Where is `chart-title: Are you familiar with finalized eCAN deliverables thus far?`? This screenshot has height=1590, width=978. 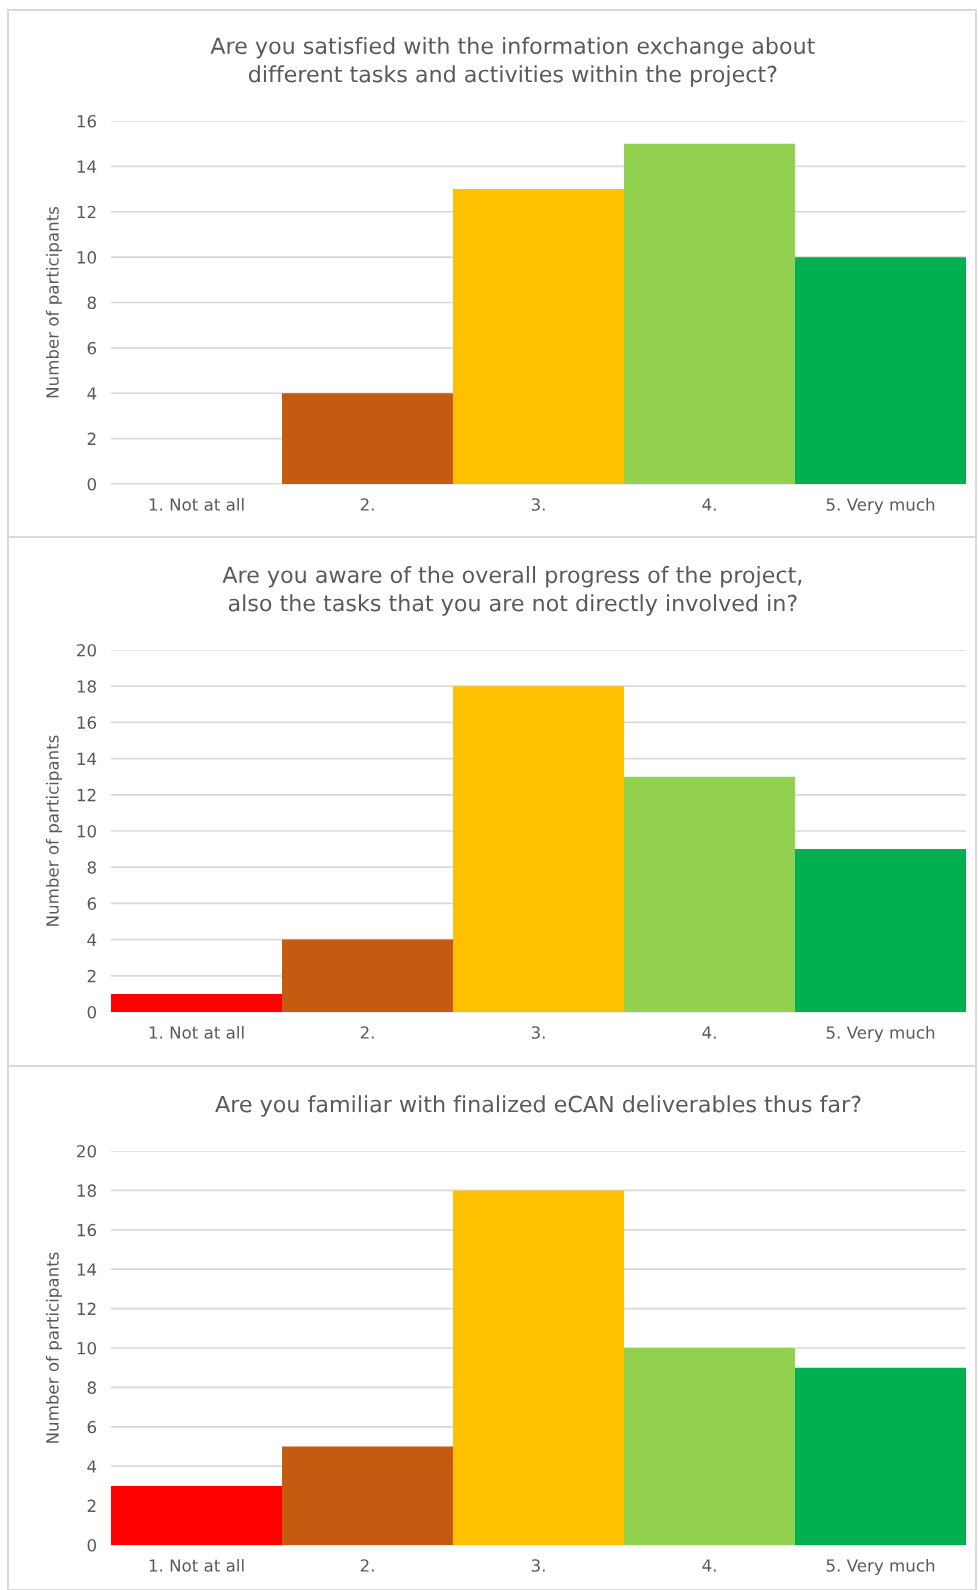
chart-title: Are you familiar with finalized eCAN deliverables thus far? is located at coordinates (538, 1106).